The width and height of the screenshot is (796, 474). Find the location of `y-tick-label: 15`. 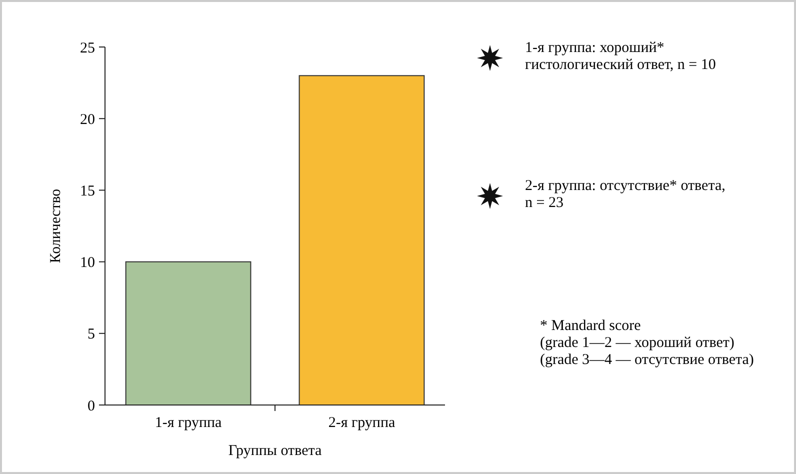

y-tick-label: 15 is located at coordinates (87, 191).